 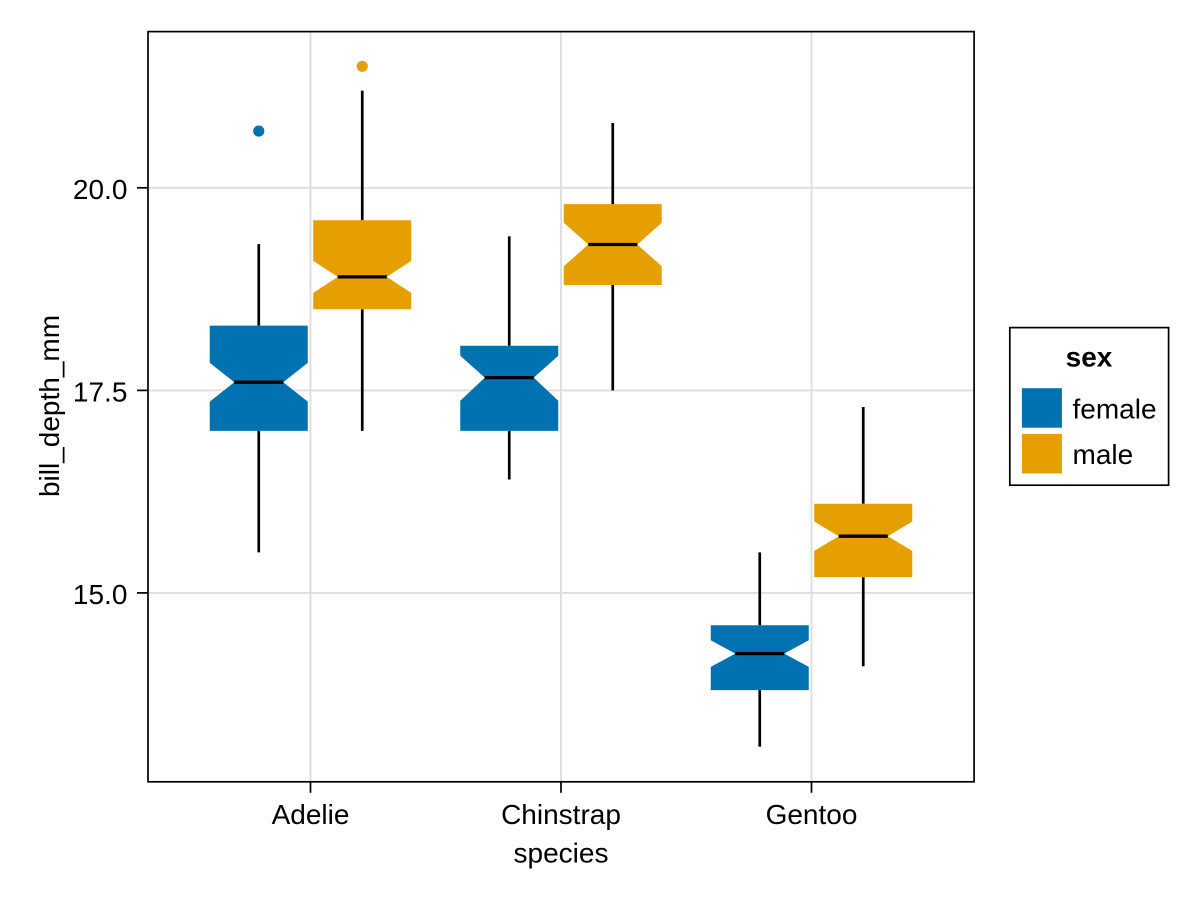 What do you see at coordinates (561, 852) in the screenshot?
I see `svg-text: species` at bounding box center [561, 852].